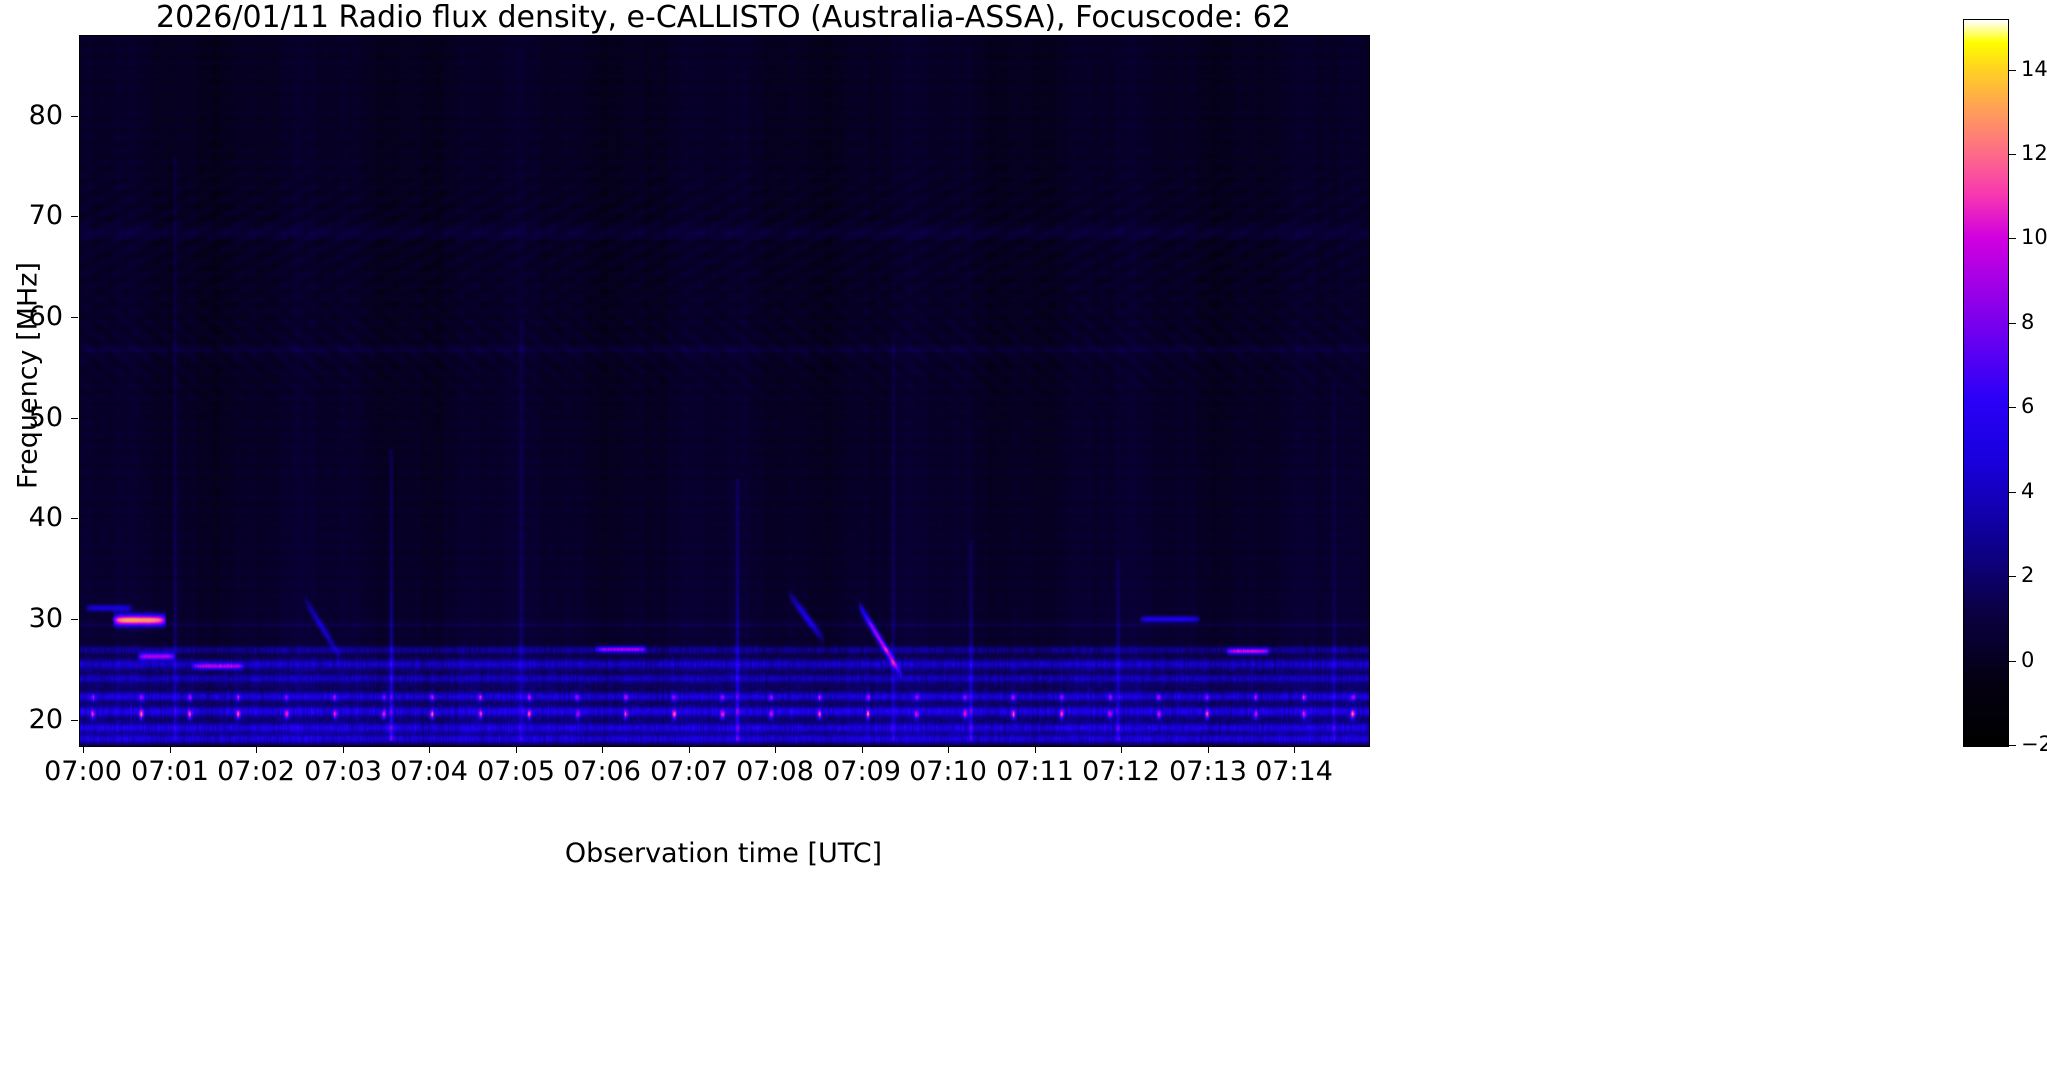 The width and height of the screenshot is (2047, 1067). I want to click on colorbar-gradient, so click(1986, 383).